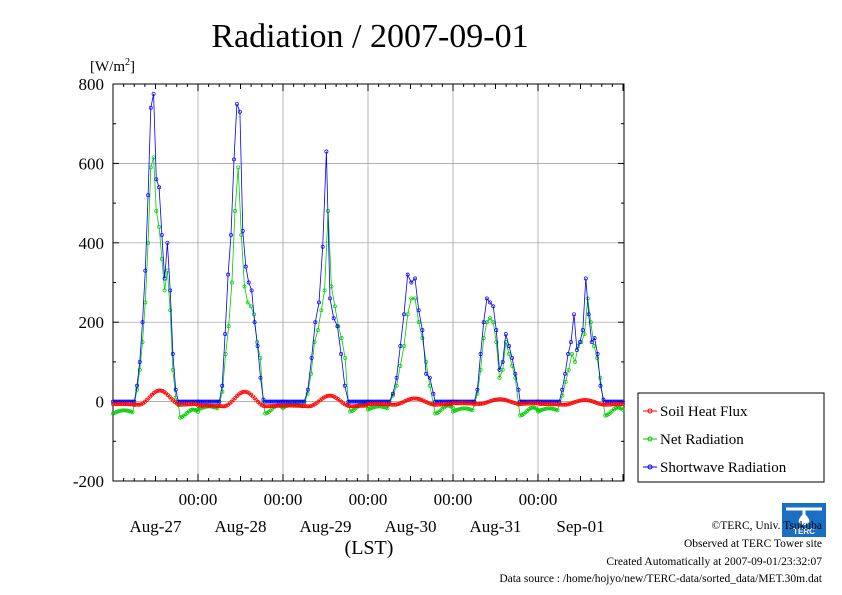 The height and width of the screenshot is (595, 842). What do you see at coordinates (650, 411) in the screenshot?
I see `legend-marker` at bounding box center [650, 411].